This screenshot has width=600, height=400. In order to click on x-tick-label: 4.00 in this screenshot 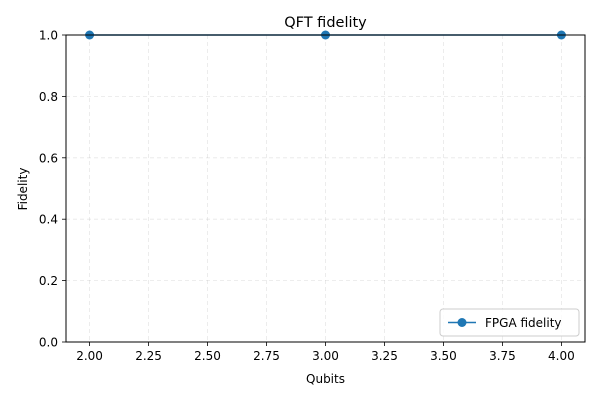, I will do `click(561, 356)`.